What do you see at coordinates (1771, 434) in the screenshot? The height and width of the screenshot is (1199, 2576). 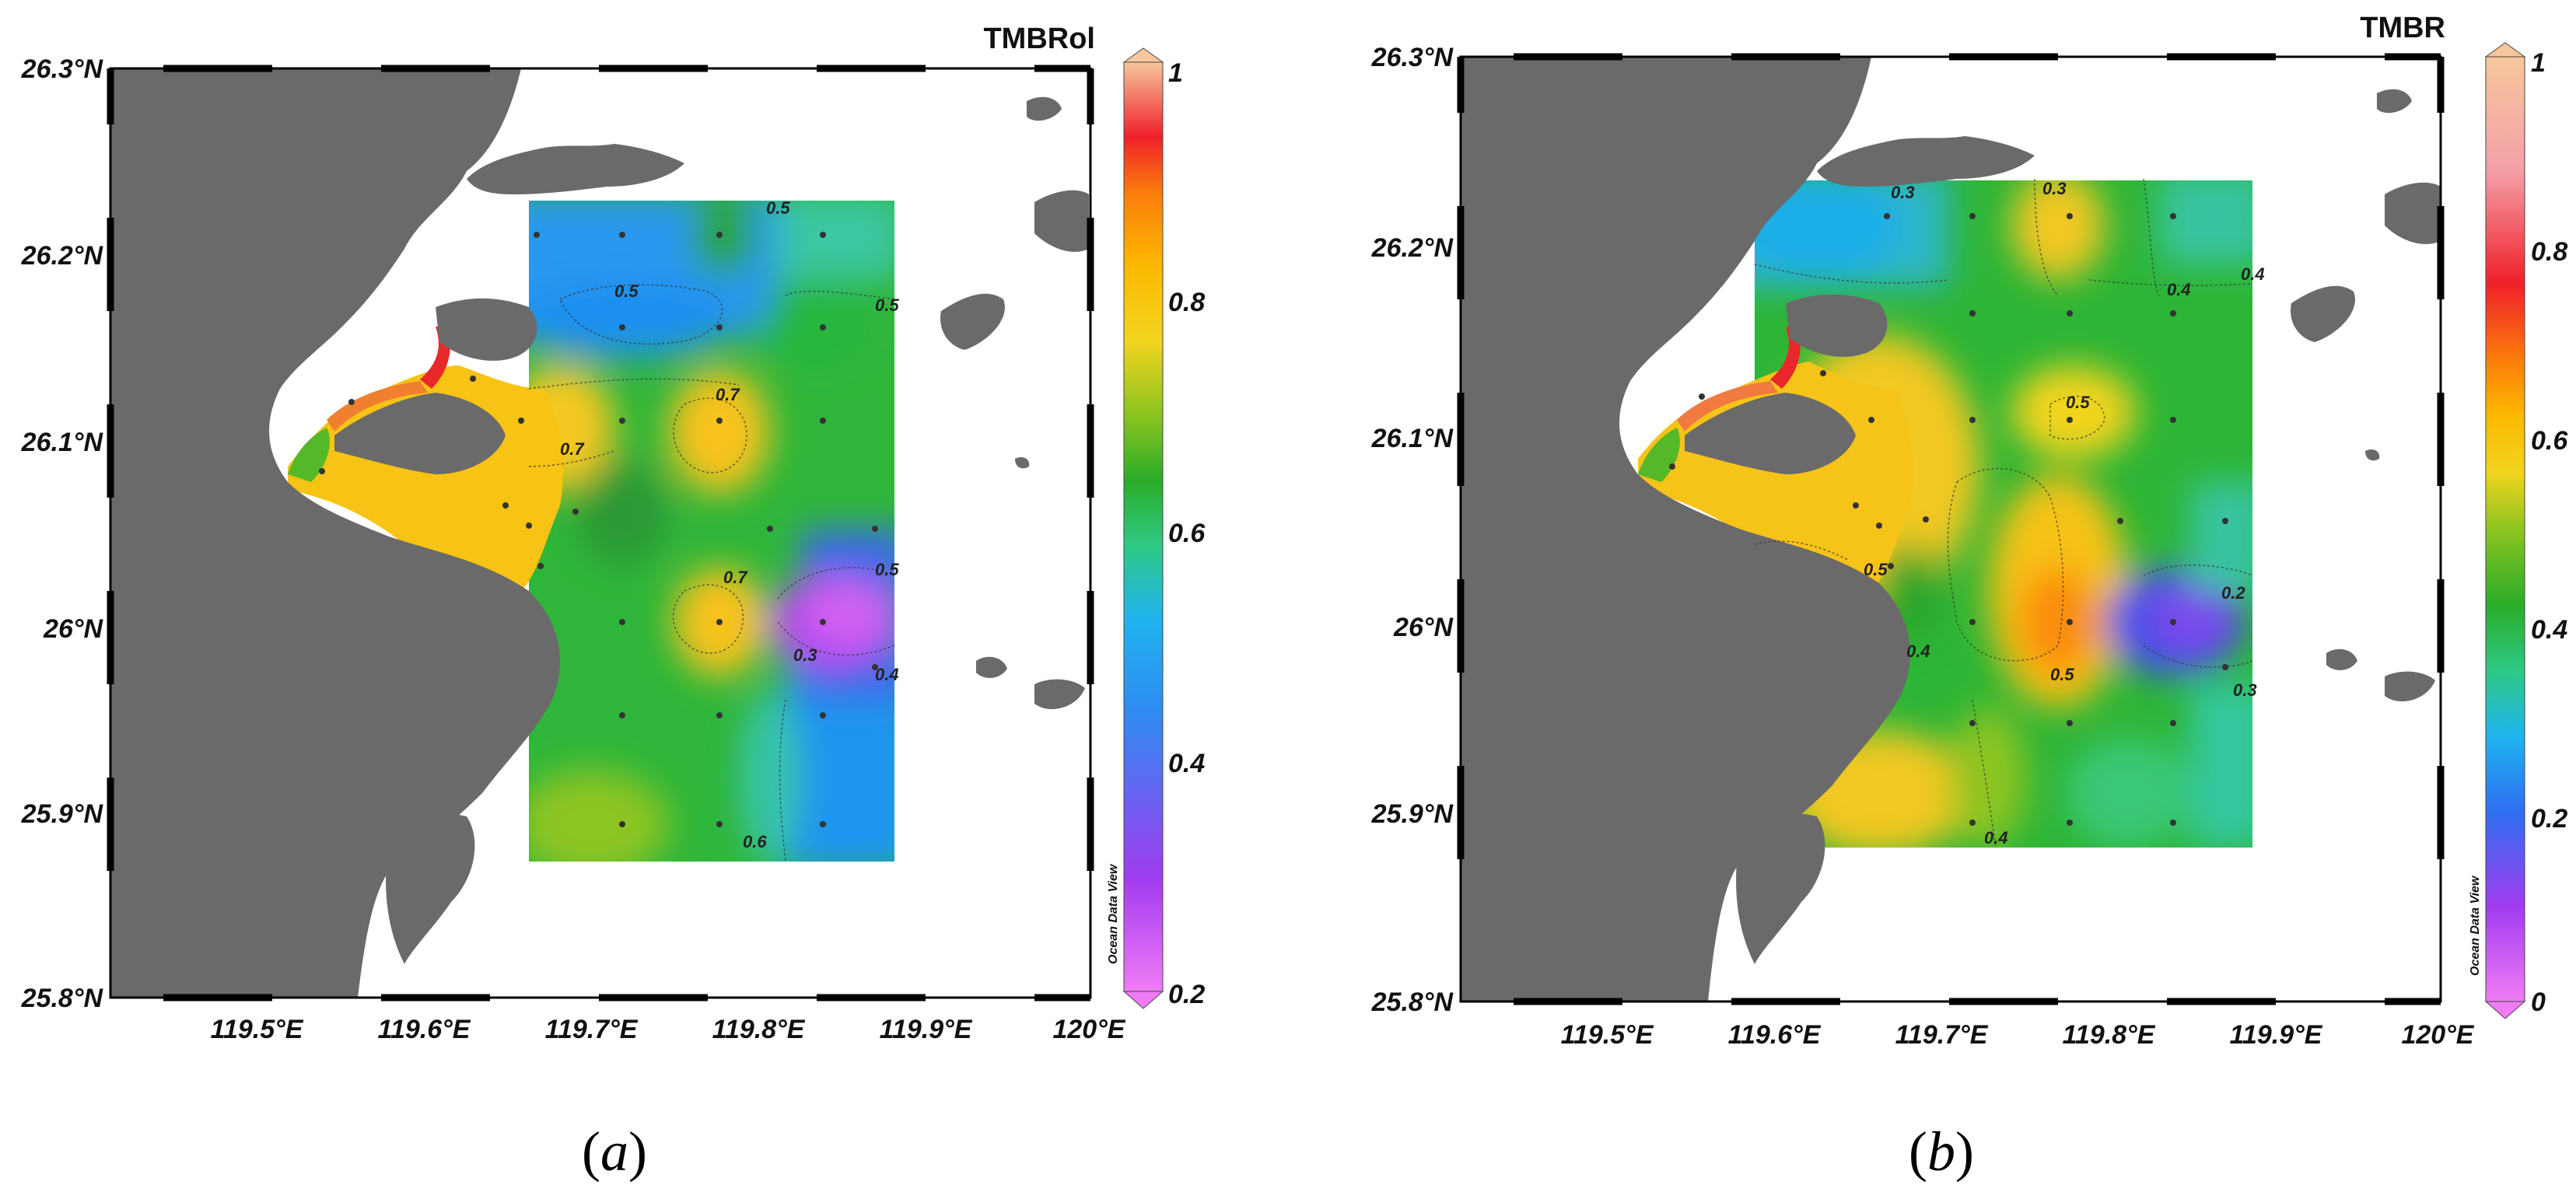 I see `island-b` at bounding box center [1771, 434].